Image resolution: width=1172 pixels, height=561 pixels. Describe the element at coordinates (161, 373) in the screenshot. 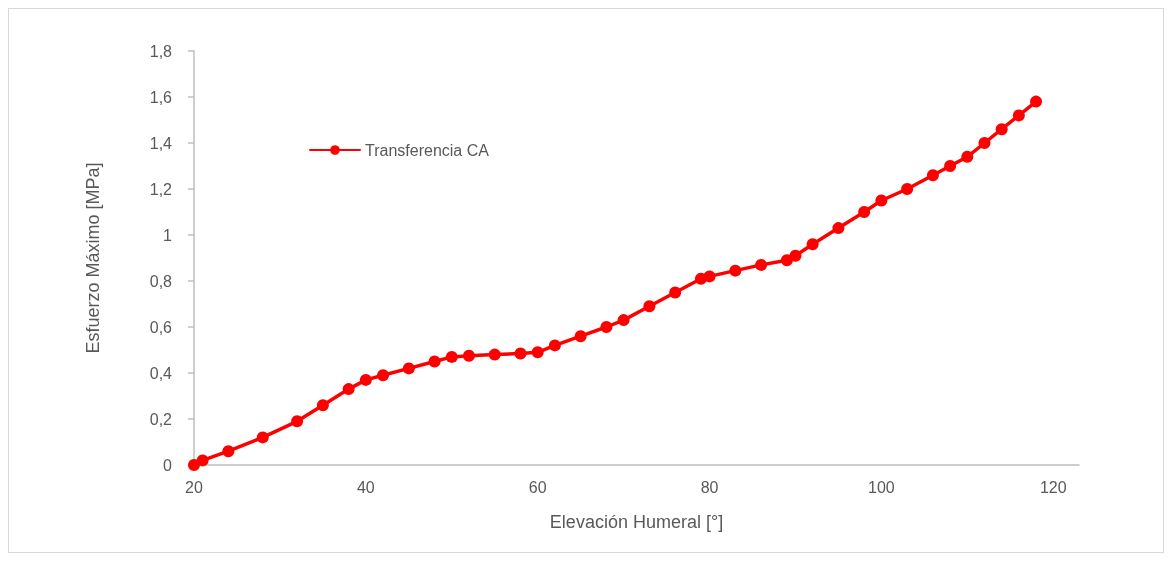

I see `y-tick-label: 0,4` at that location.